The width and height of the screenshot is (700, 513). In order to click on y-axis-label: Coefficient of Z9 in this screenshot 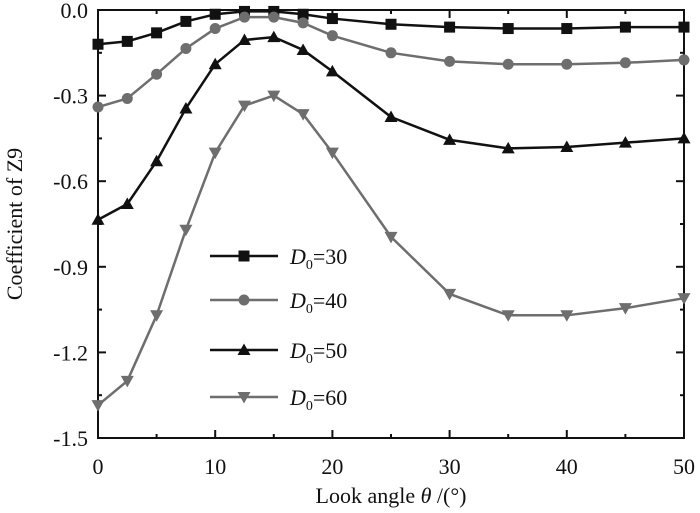, I will do `click(14, 224)`.